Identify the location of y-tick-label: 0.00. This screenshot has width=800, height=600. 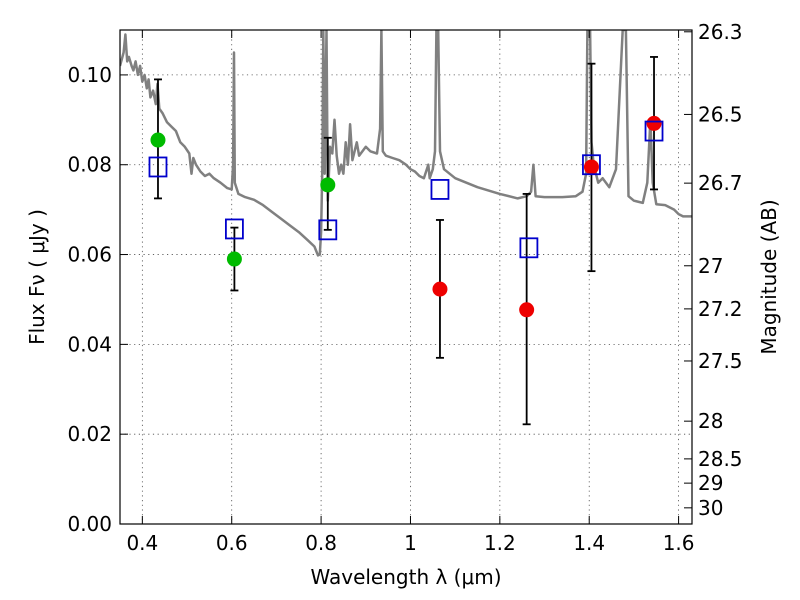
(89, 524).